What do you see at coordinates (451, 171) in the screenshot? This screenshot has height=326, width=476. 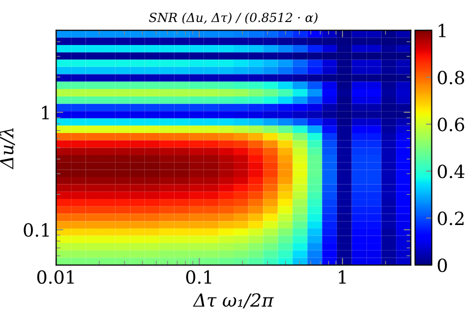 I see `color-bar-label: 0.4` at bounding box center [451, 171].